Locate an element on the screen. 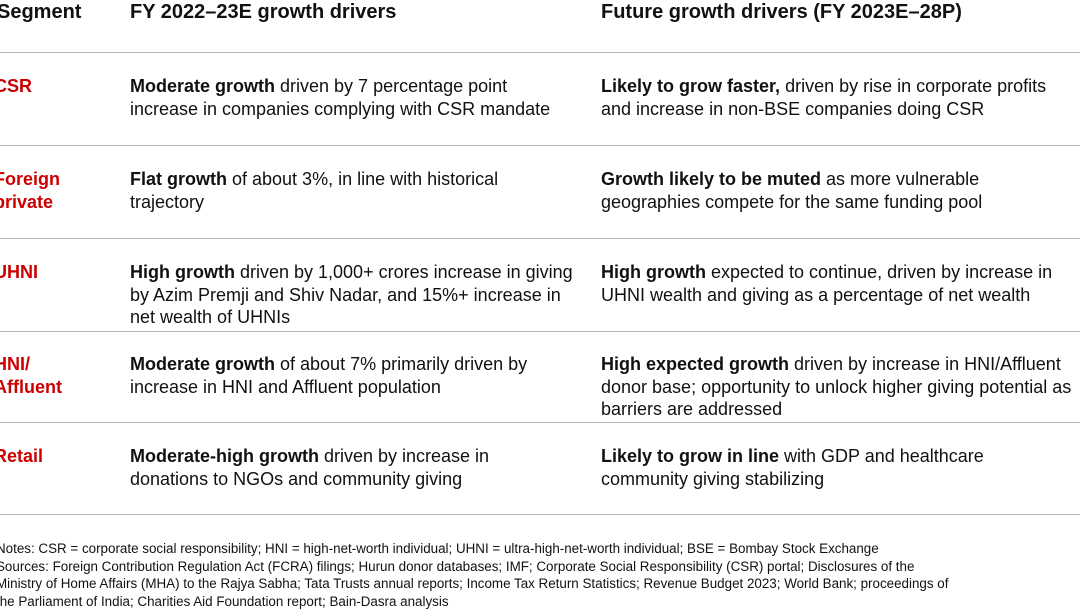 Image resolution: width=1080 pixels, height=612 pixels. header-divider is located at coordinates (540, 52).